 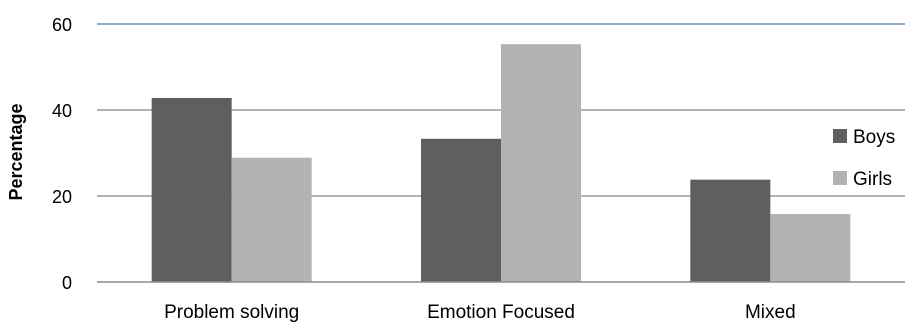 I want to click on x-tick-labels: Problem solving Emotion Focused Mixed, so click(x=480, y=312).